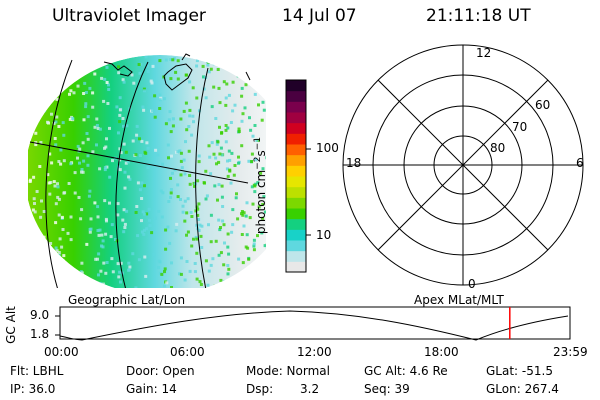  I want to click on info-dsp-label: Dsp:, so click(260, 389).